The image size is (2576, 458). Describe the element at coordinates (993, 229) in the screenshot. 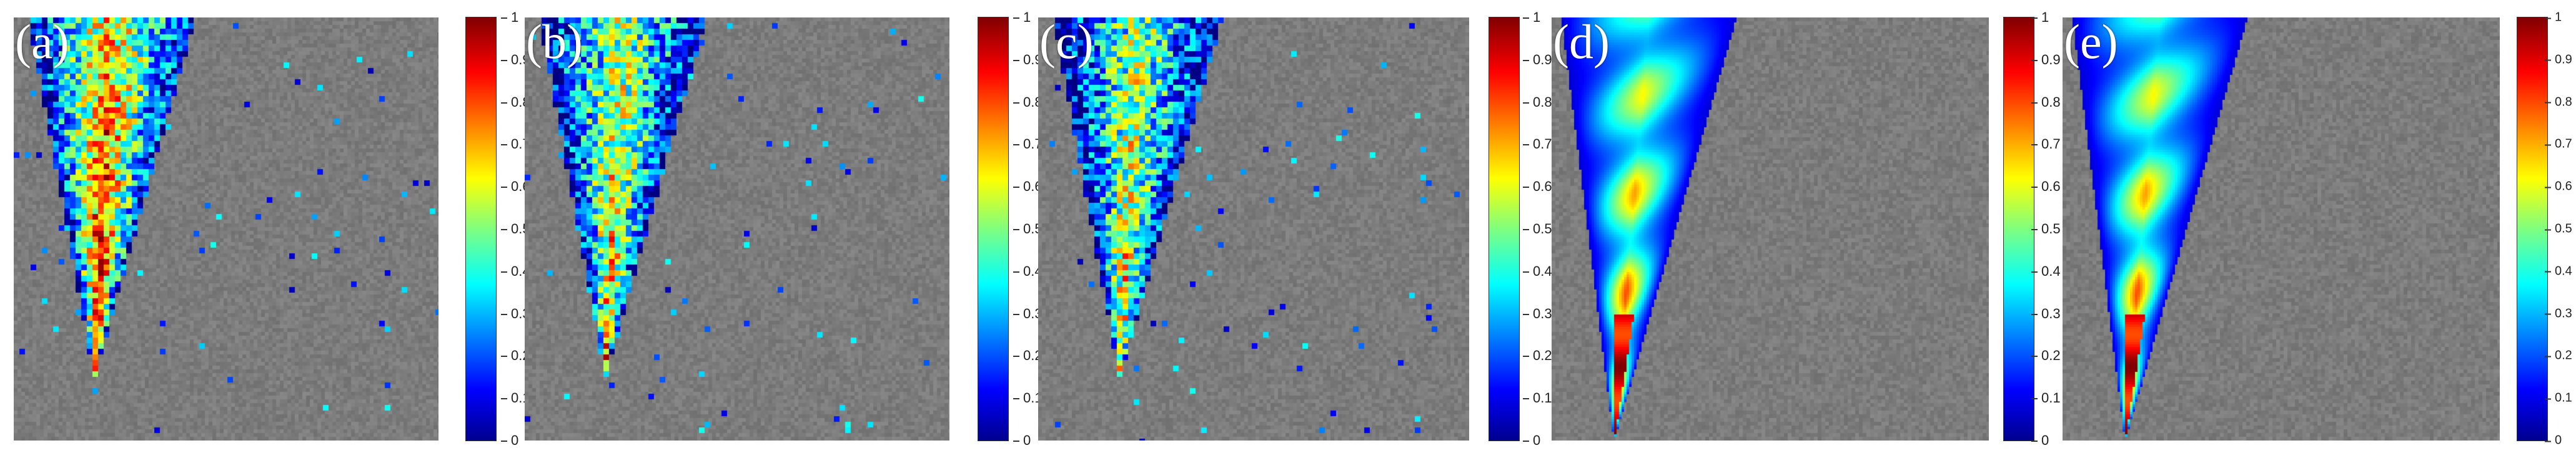

I see `colorbar-b` at that location.